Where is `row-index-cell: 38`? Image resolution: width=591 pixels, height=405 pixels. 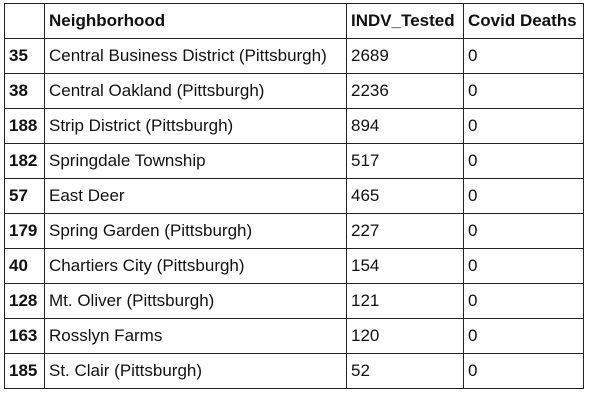
row-index-cell: 38 is located at coordinates (24, 91).